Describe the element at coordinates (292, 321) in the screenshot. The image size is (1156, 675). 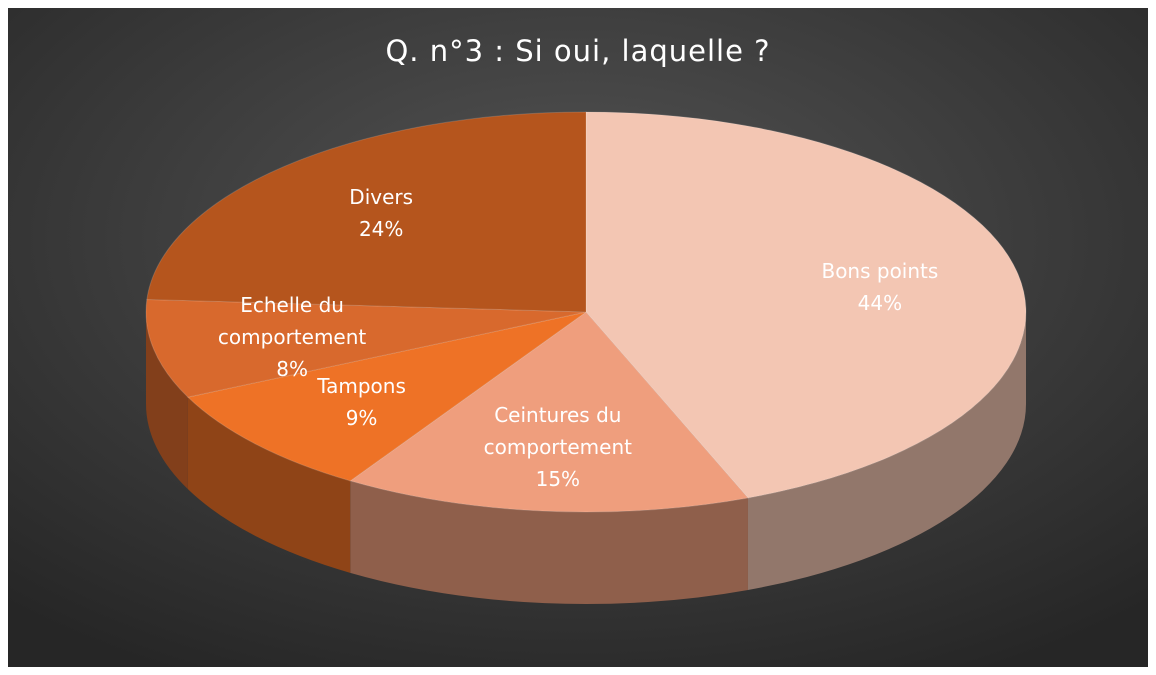
I see `slice-name: Echelle du comportement` at that location.